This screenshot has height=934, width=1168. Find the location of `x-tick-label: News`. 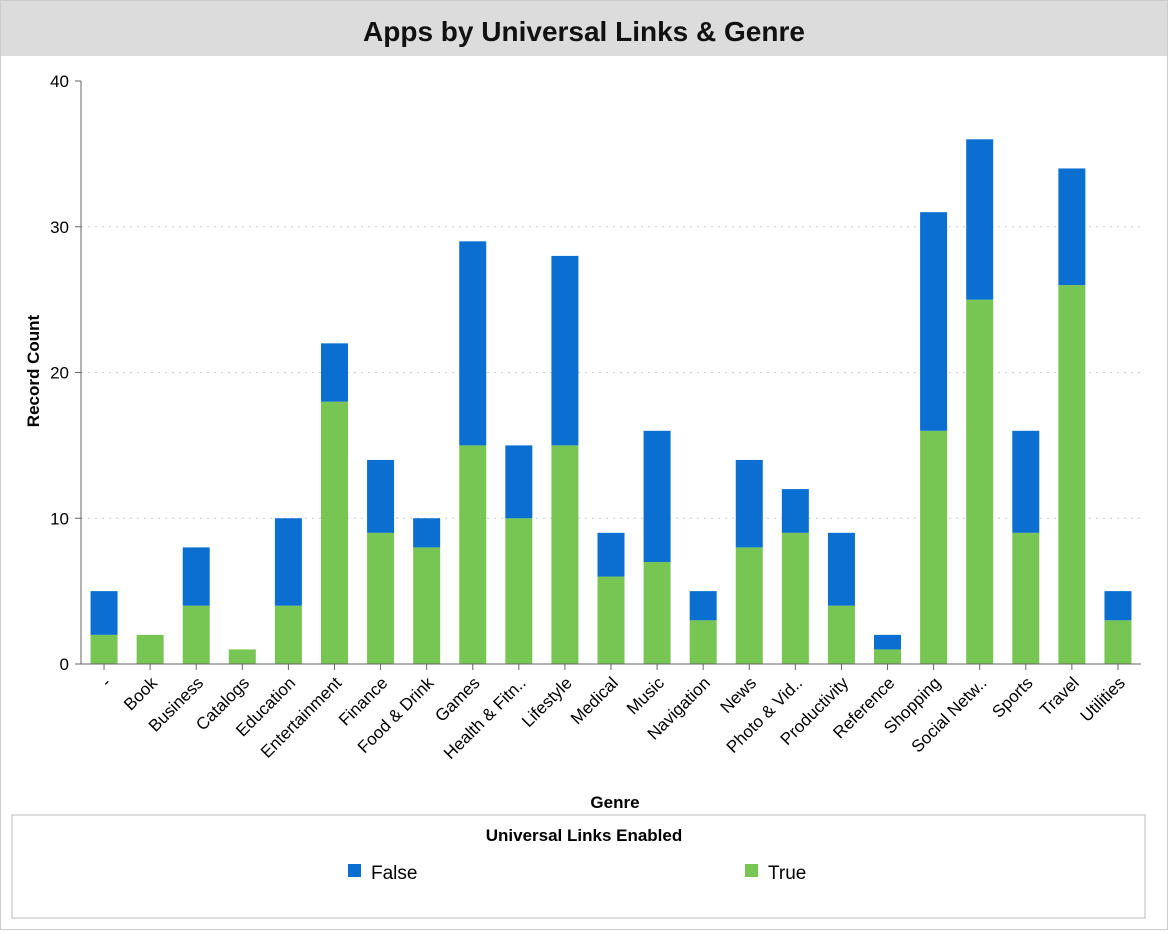

x-tick-label: News is located at coordinates (738, 694).